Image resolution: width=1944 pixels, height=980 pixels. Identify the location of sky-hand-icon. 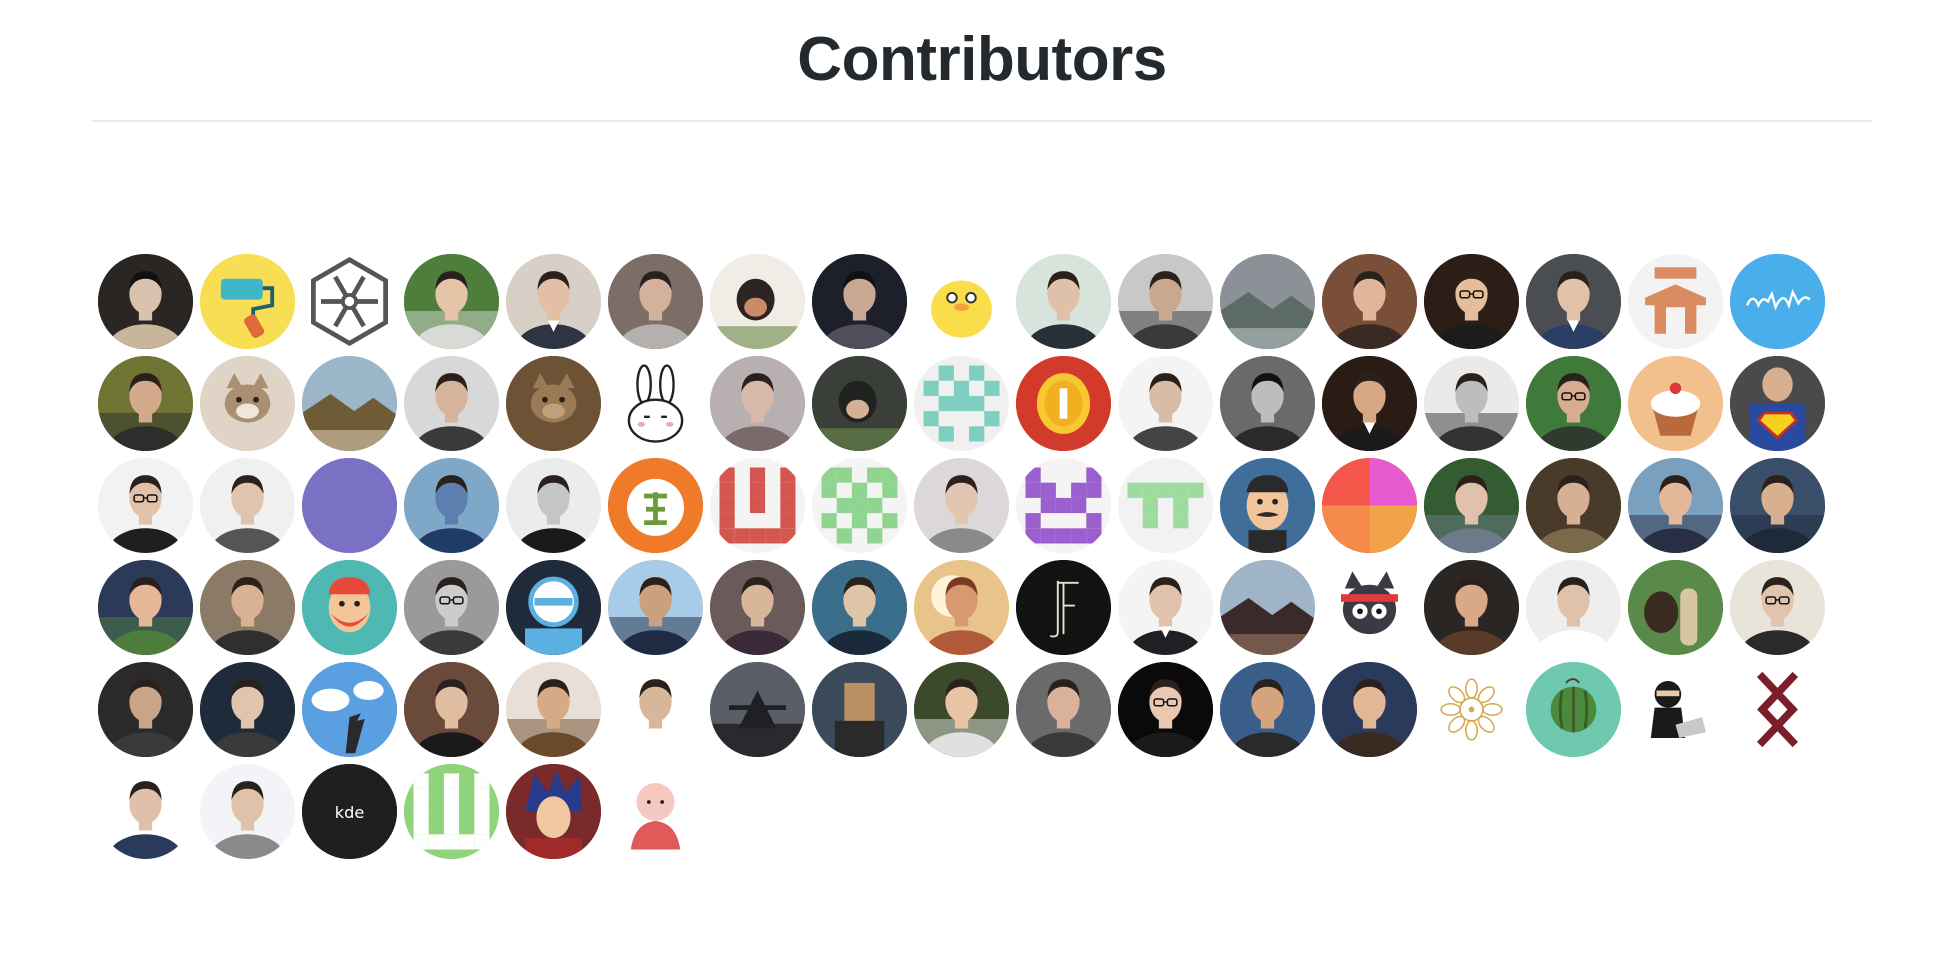
(349, 709).